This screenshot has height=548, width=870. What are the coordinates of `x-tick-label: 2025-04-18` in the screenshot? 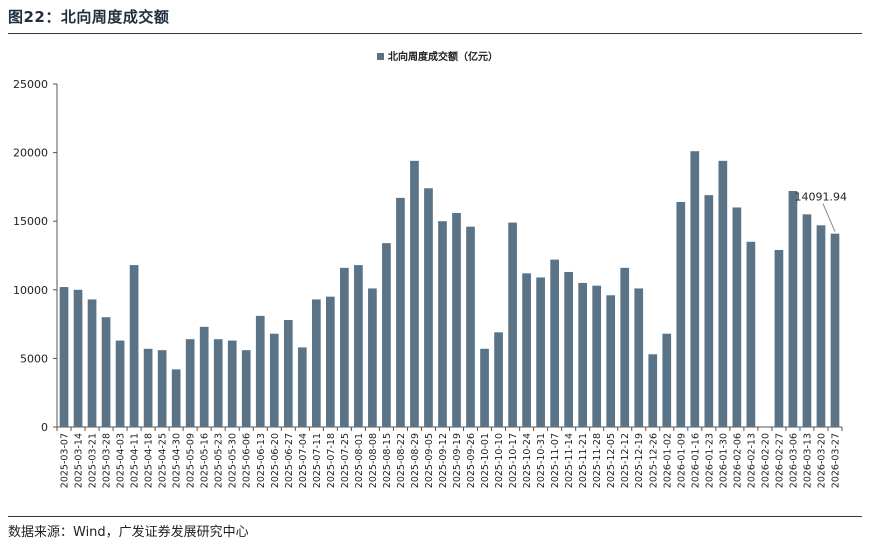 It's located at (149, 460).